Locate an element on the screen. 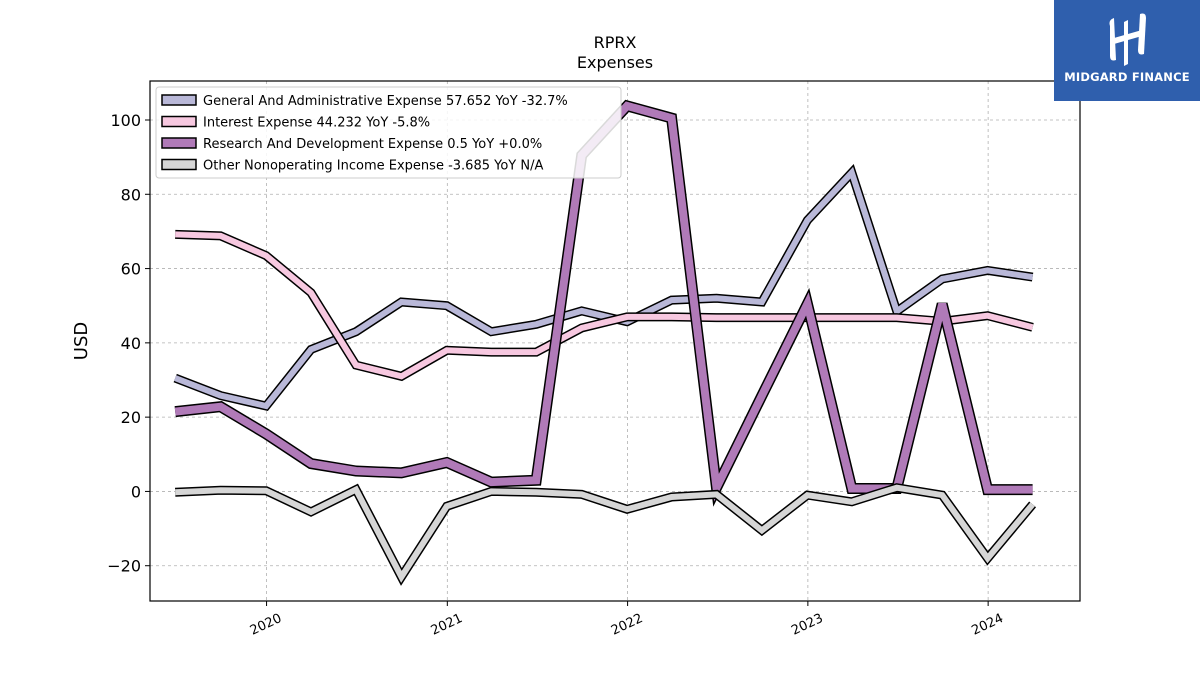 Image resolution: width=1200 pixels, height=675 pixels. series-core is located at coordinates (605, 533).